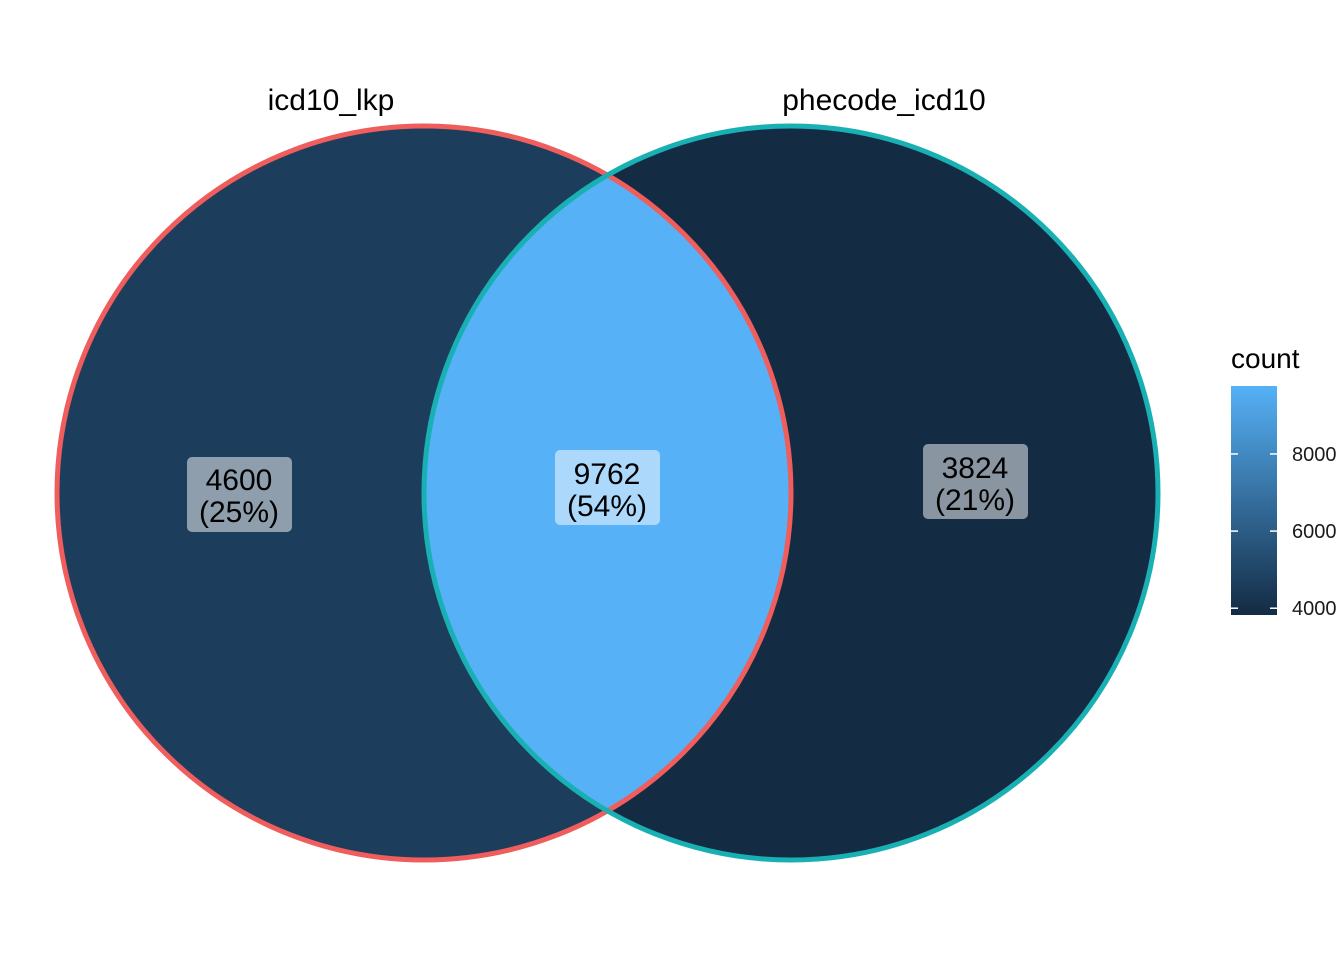 Image resolution: width=1344 pixels, height=960 pixels. I want to click on percent-label: (54%), so click(607, 506).